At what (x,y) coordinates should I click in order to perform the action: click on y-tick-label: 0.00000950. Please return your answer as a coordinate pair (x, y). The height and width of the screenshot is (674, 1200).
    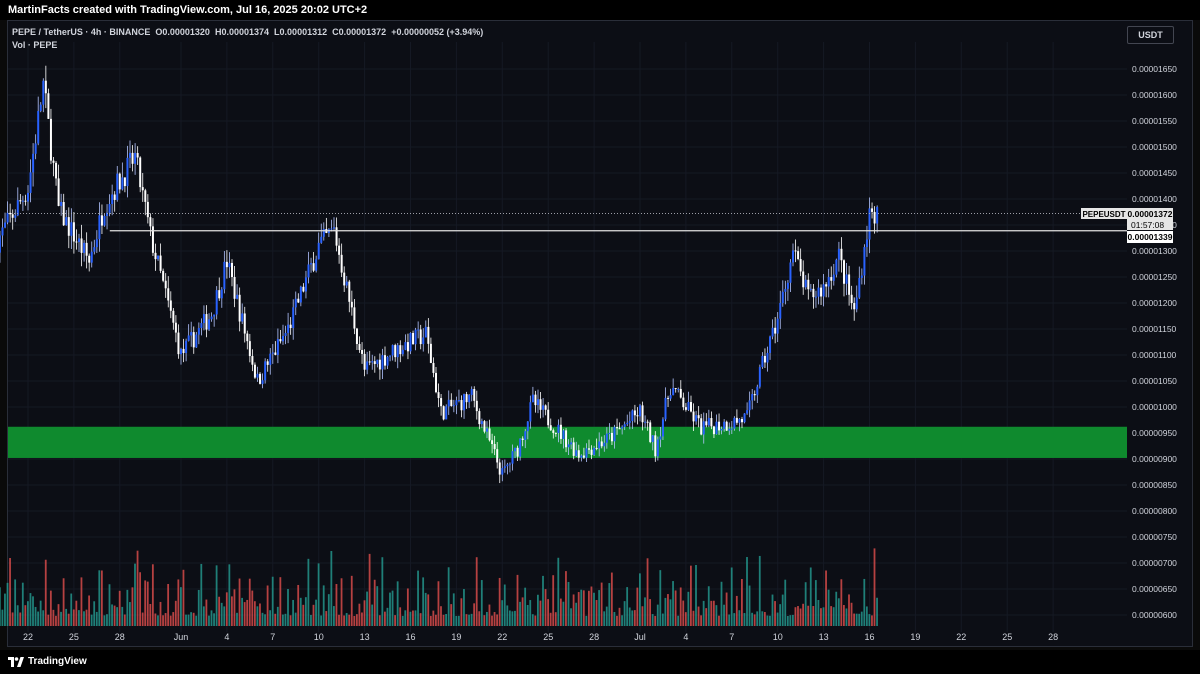
    Looking at the image, I should click on (1154, 433).